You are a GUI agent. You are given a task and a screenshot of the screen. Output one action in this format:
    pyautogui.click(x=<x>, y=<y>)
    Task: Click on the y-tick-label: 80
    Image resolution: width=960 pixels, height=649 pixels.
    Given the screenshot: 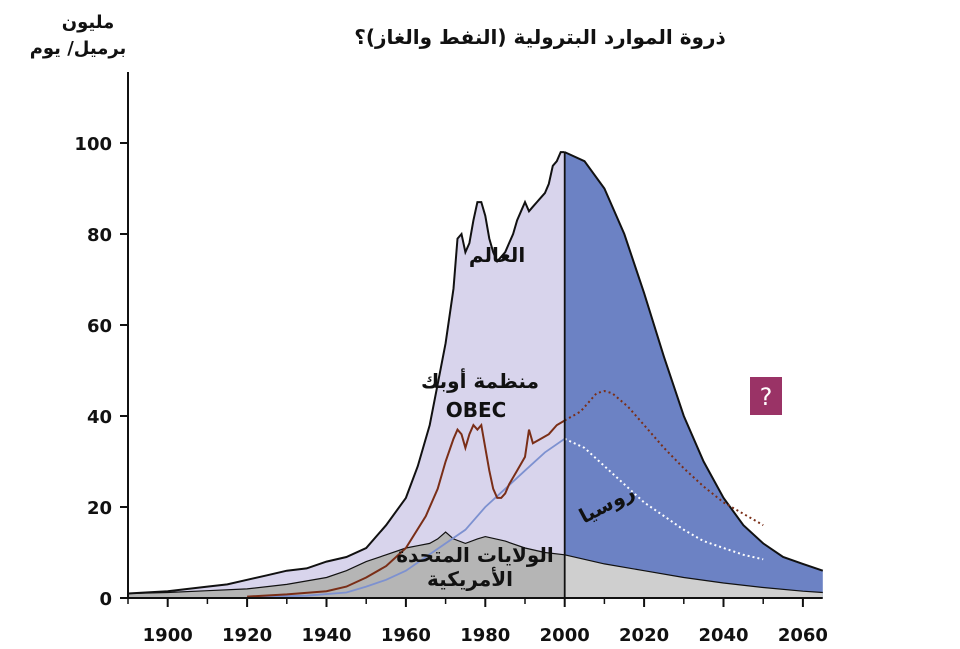 What is the action you would take?
    pyautogui.click(x=99, y=235)
    